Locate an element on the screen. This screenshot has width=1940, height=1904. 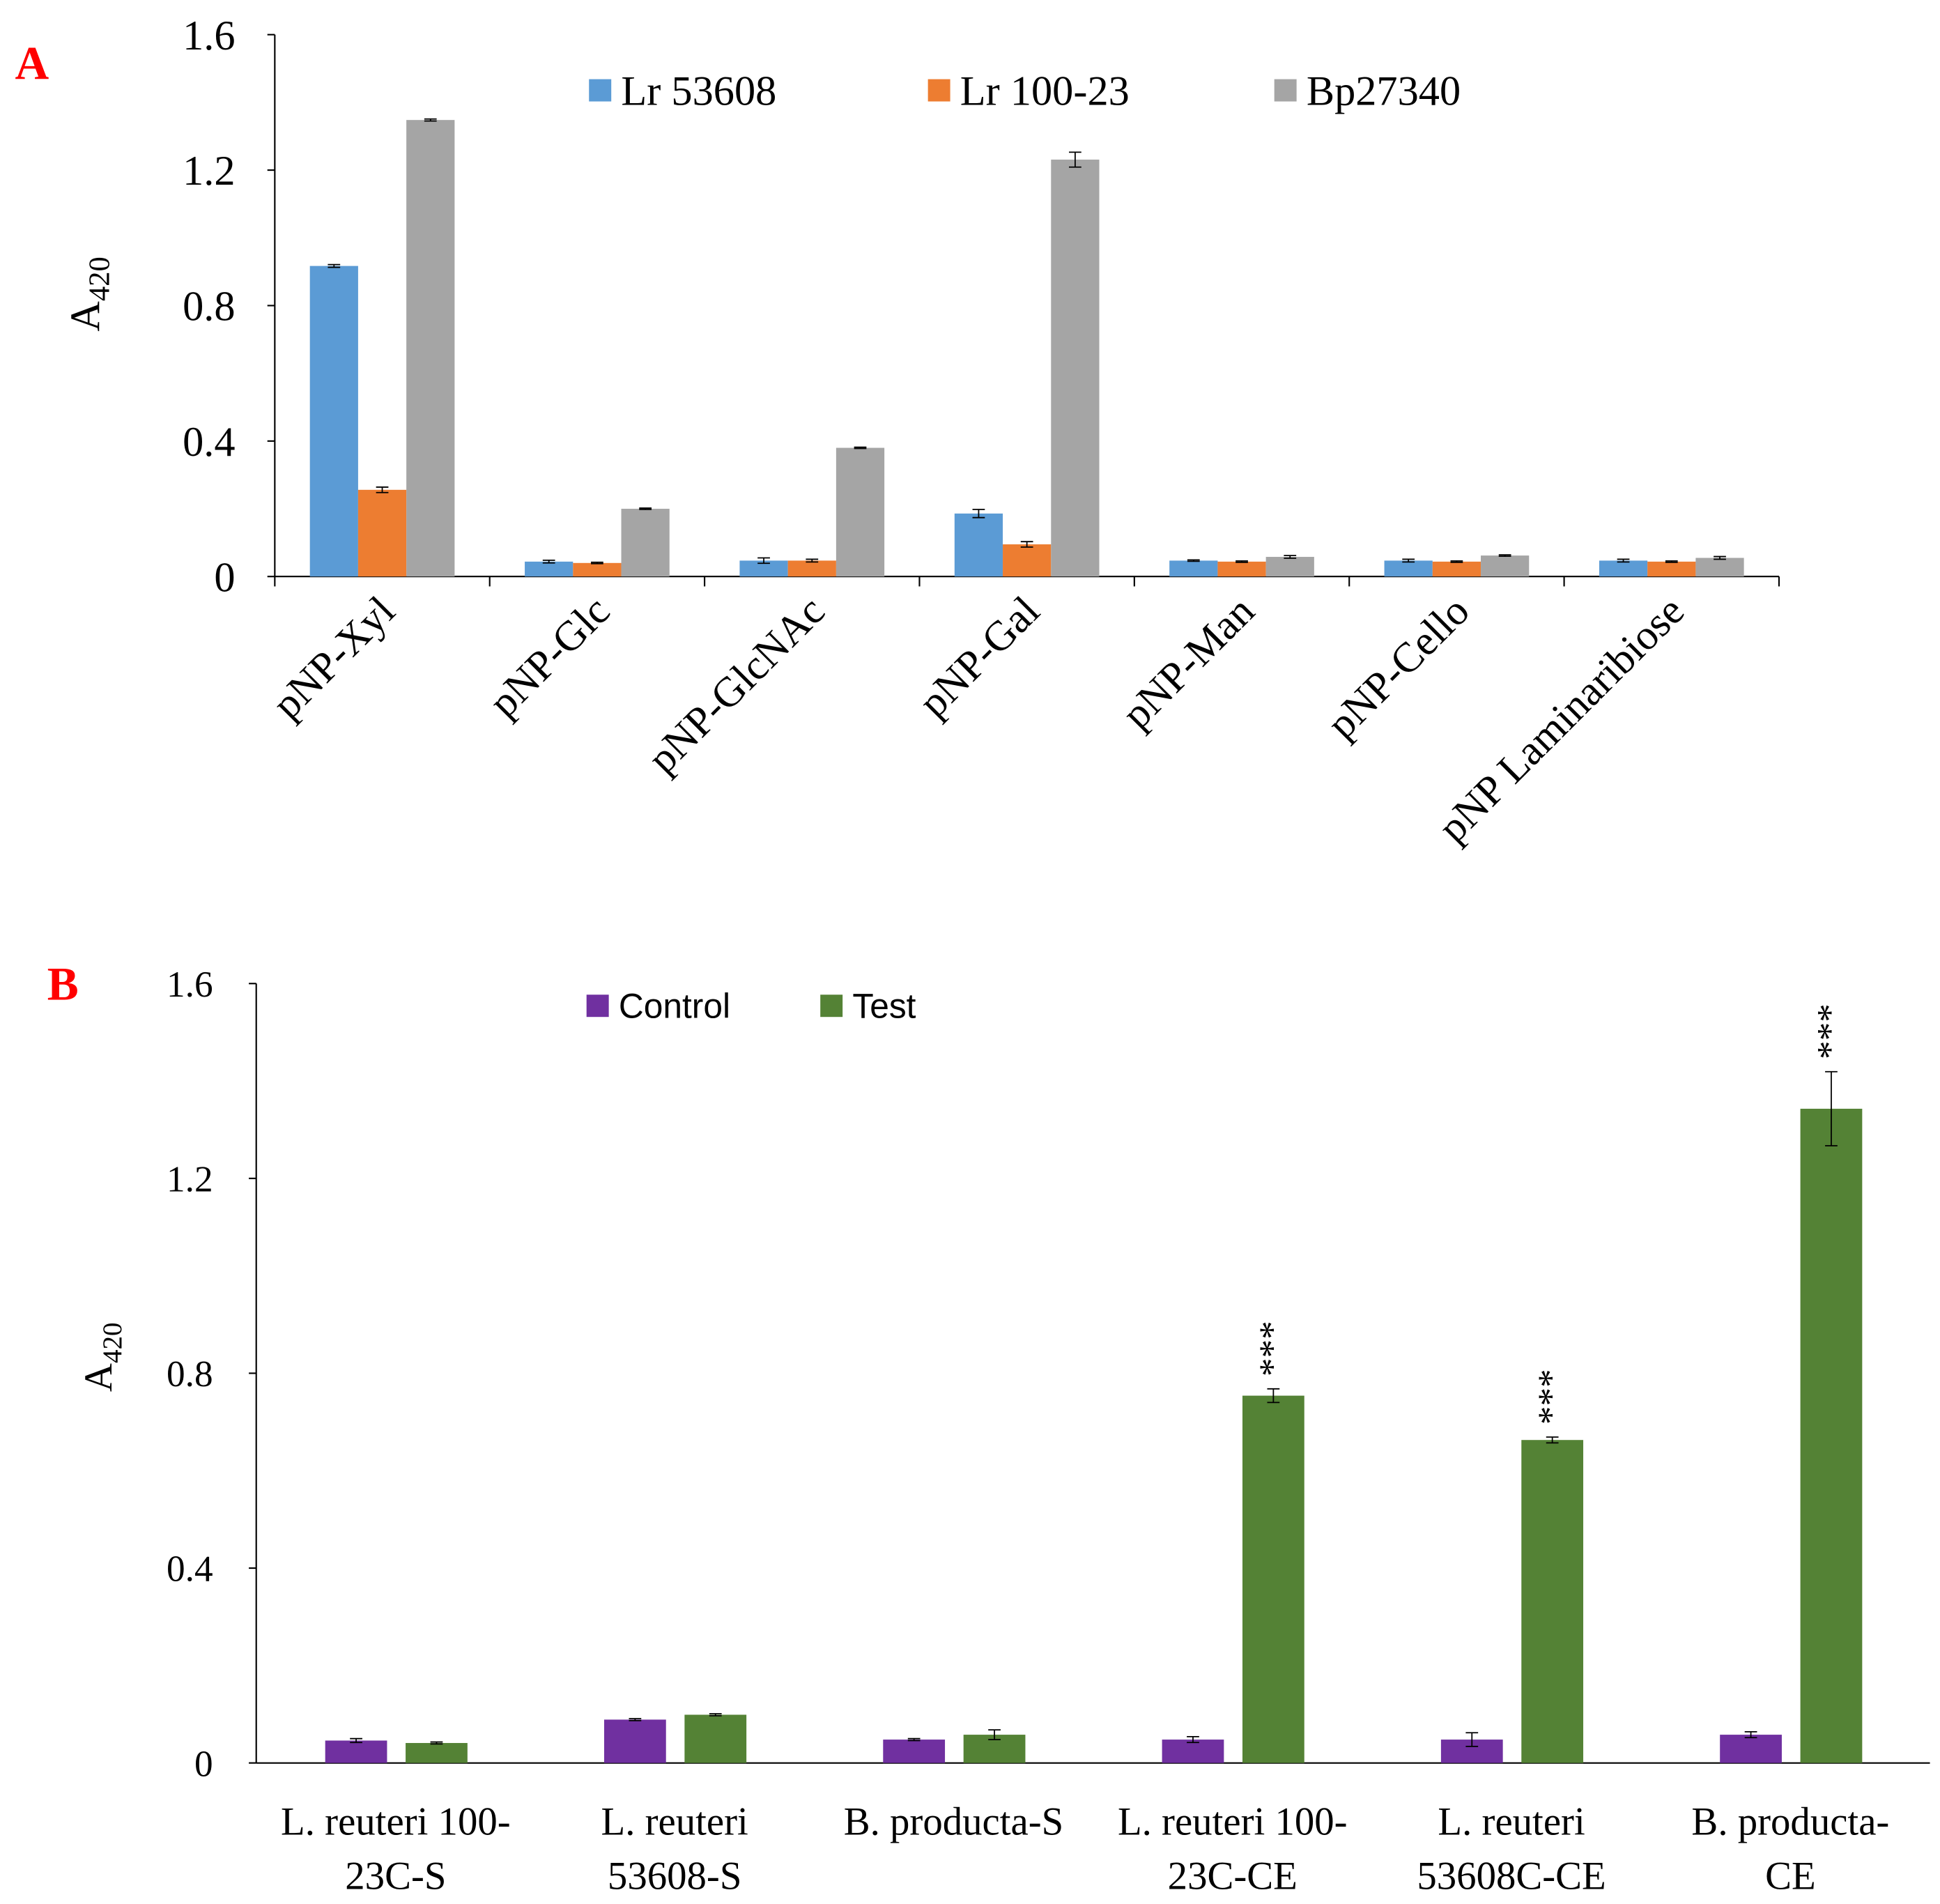
x-tick-label: 53608-S is located at coordinates (675, 1877).